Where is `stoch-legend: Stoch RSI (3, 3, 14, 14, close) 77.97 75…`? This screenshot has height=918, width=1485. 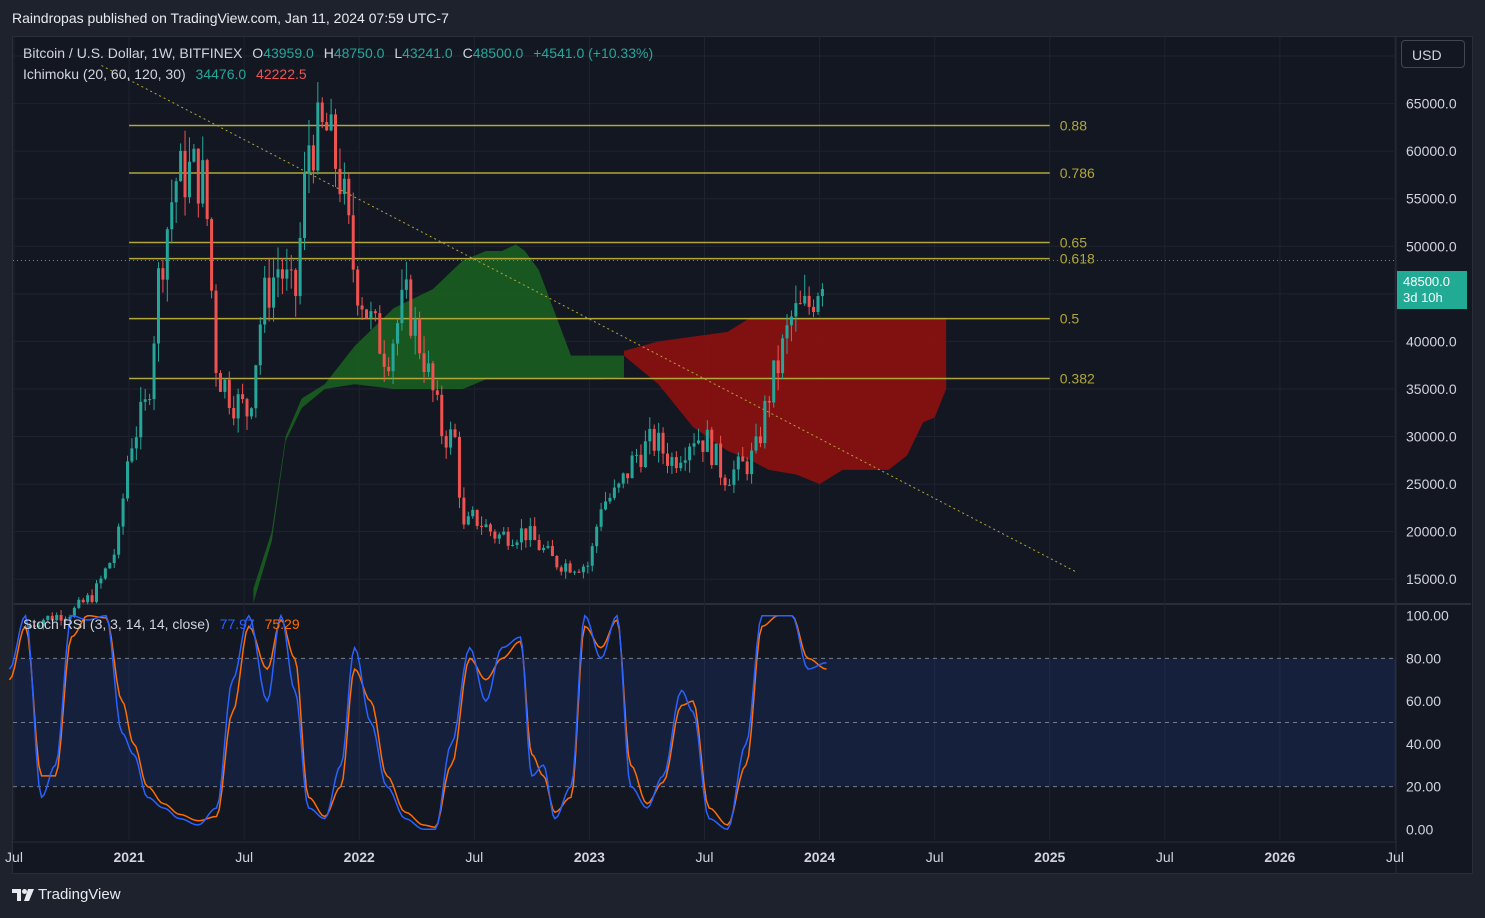 stoch-legend: Stoch RSI (3, 3, 14, 14, close) 77.97 75… is located at coordinates (161, 624).